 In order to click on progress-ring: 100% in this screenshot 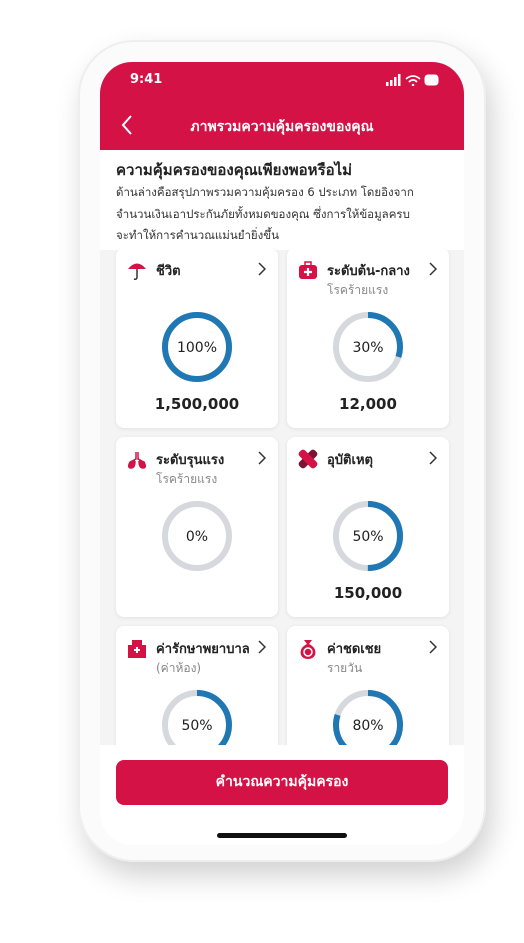, I will do `click(197, 347)`.